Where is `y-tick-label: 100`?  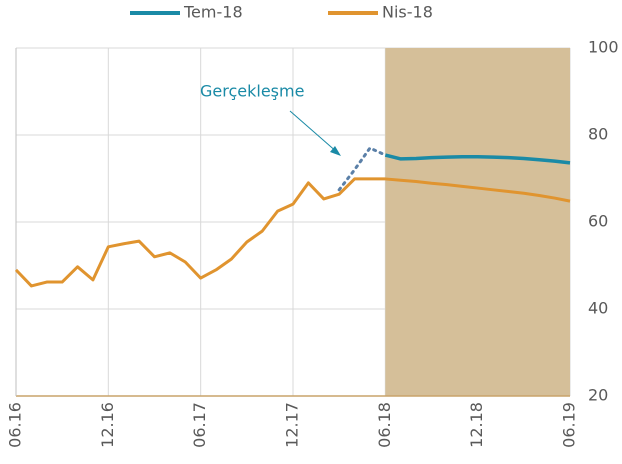
y-tick-label: 100 is located at coordinates (603, 47).